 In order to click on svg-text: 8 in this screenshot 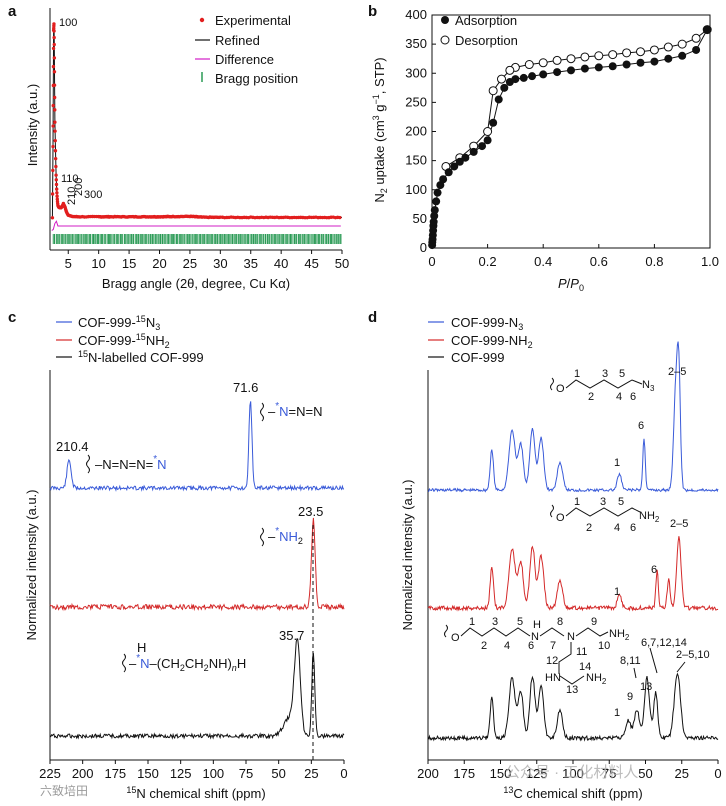, I will do `click(560, 622)`.